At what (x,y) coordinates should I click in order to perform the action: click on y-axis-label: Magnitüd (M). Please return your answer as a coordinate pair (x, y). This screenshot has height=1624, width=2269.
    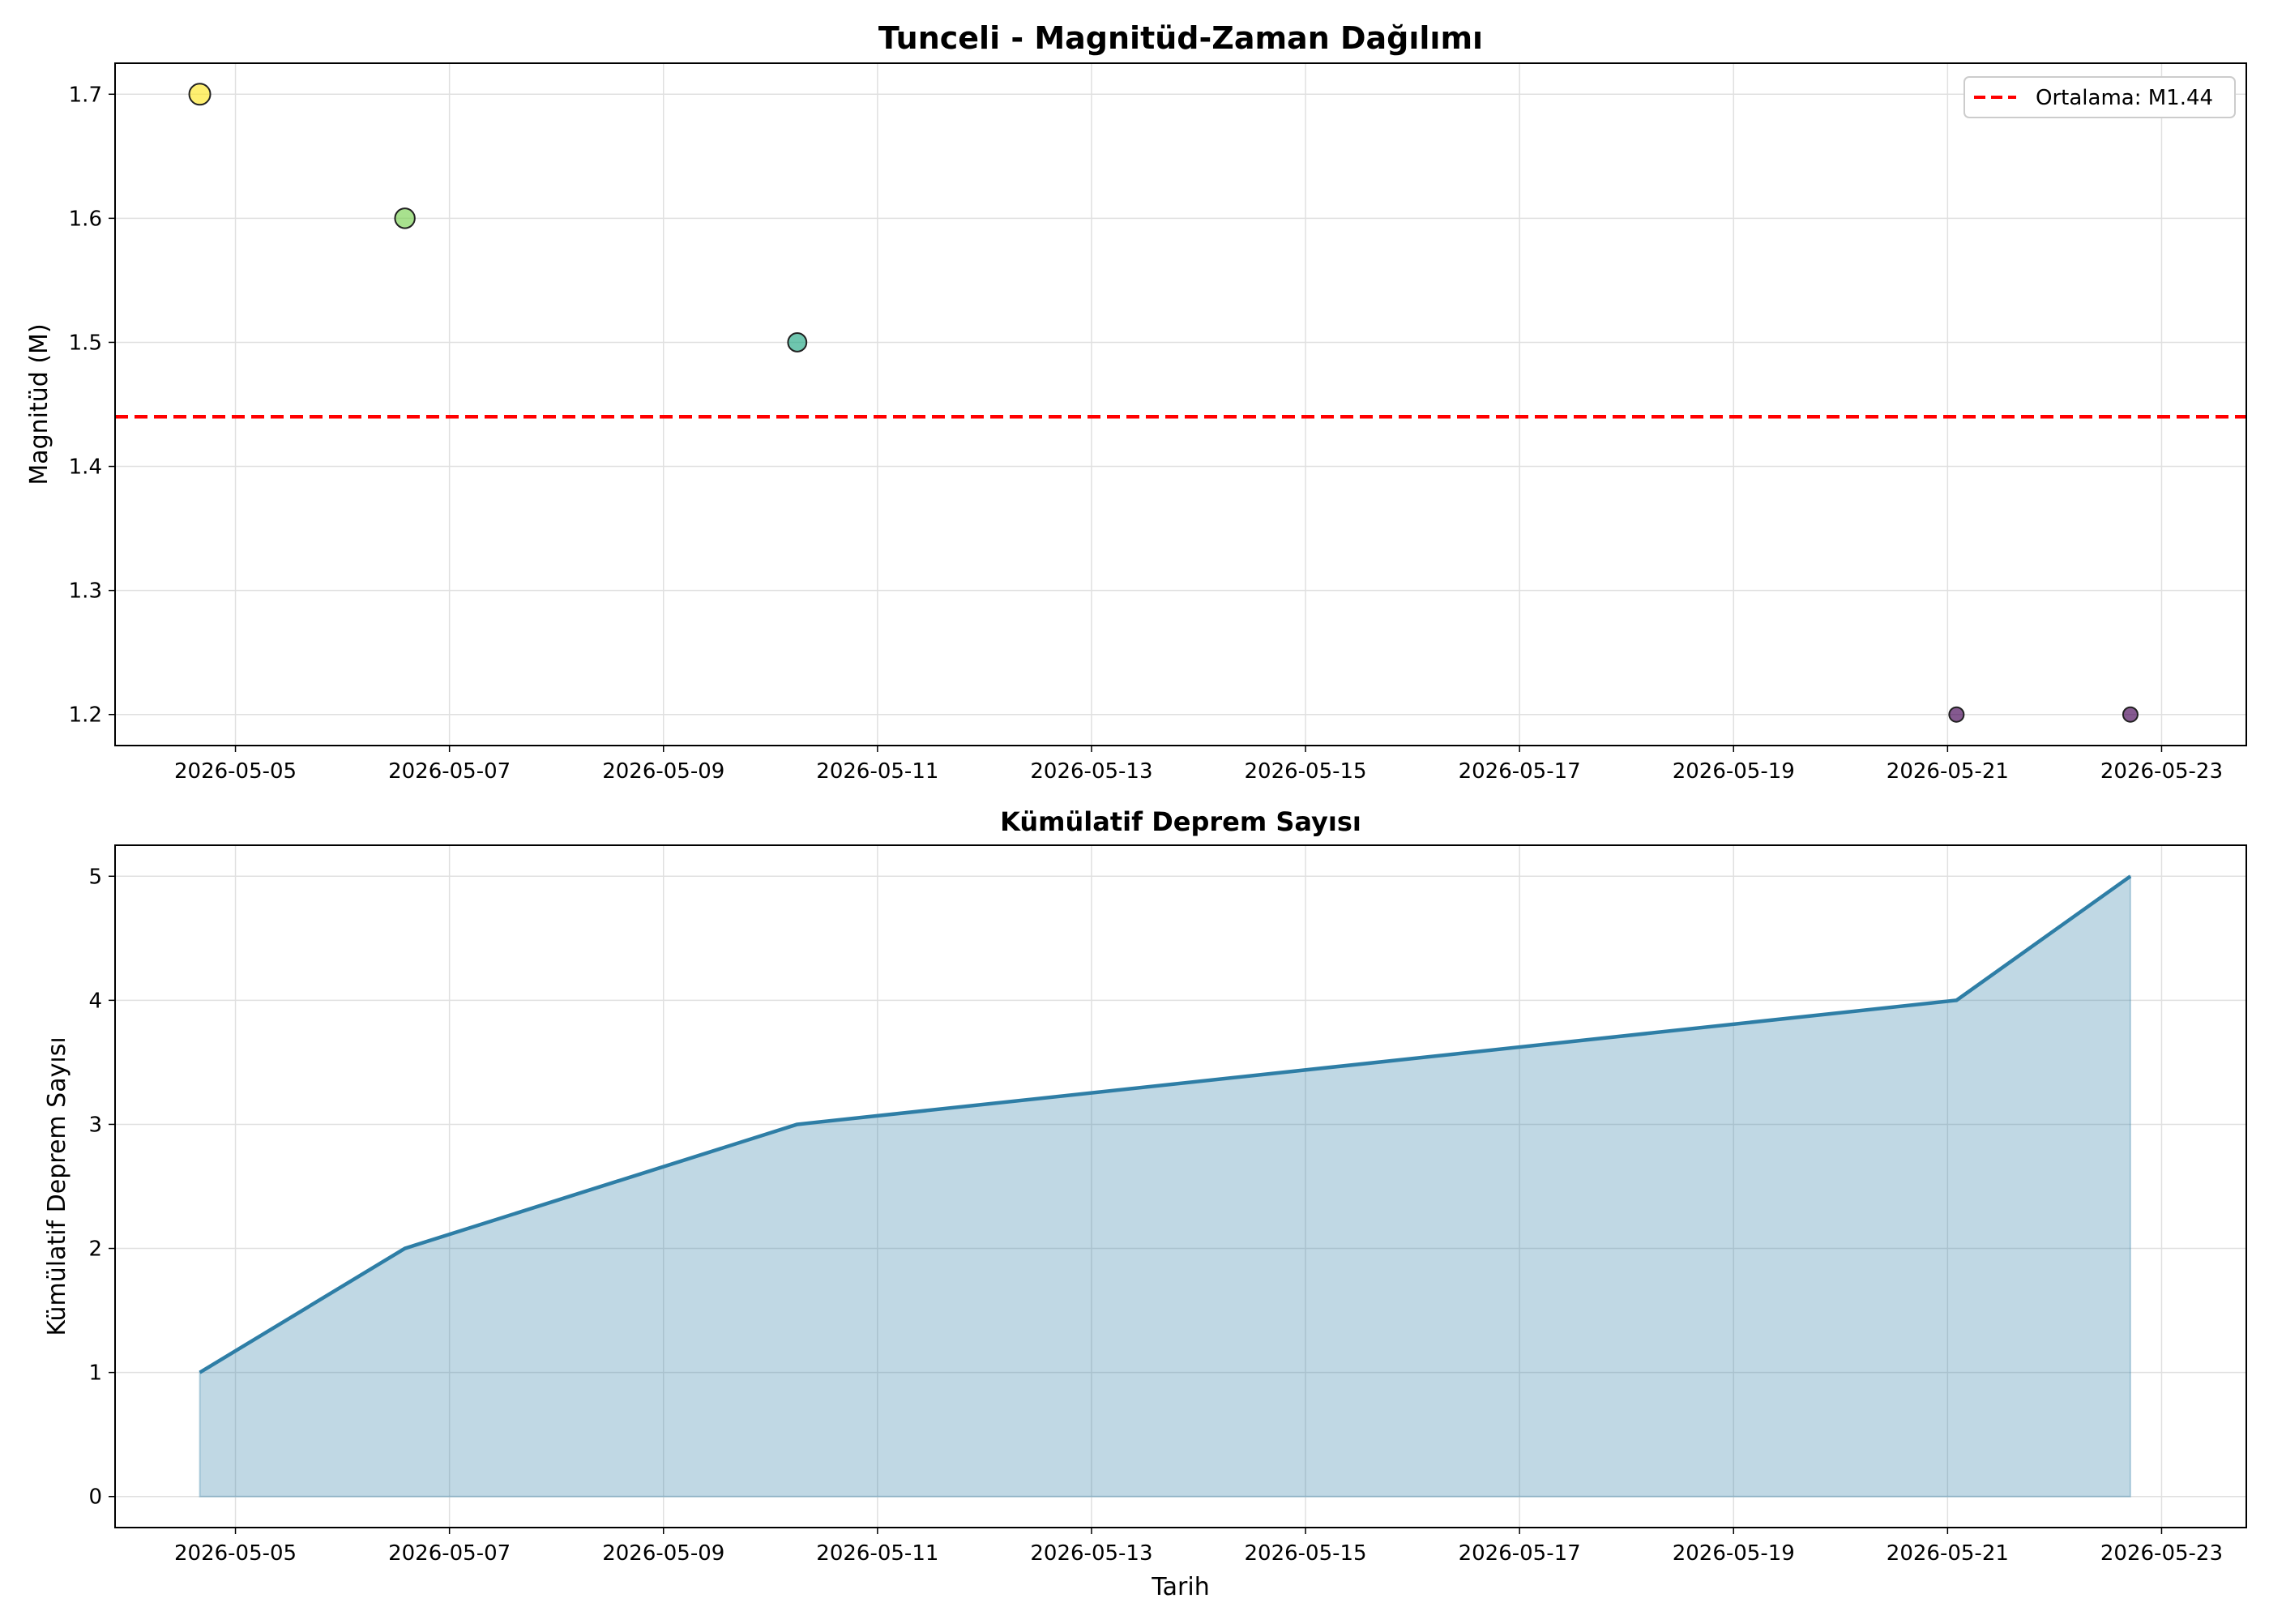
    Looking at the image, I should click on (39, 404).